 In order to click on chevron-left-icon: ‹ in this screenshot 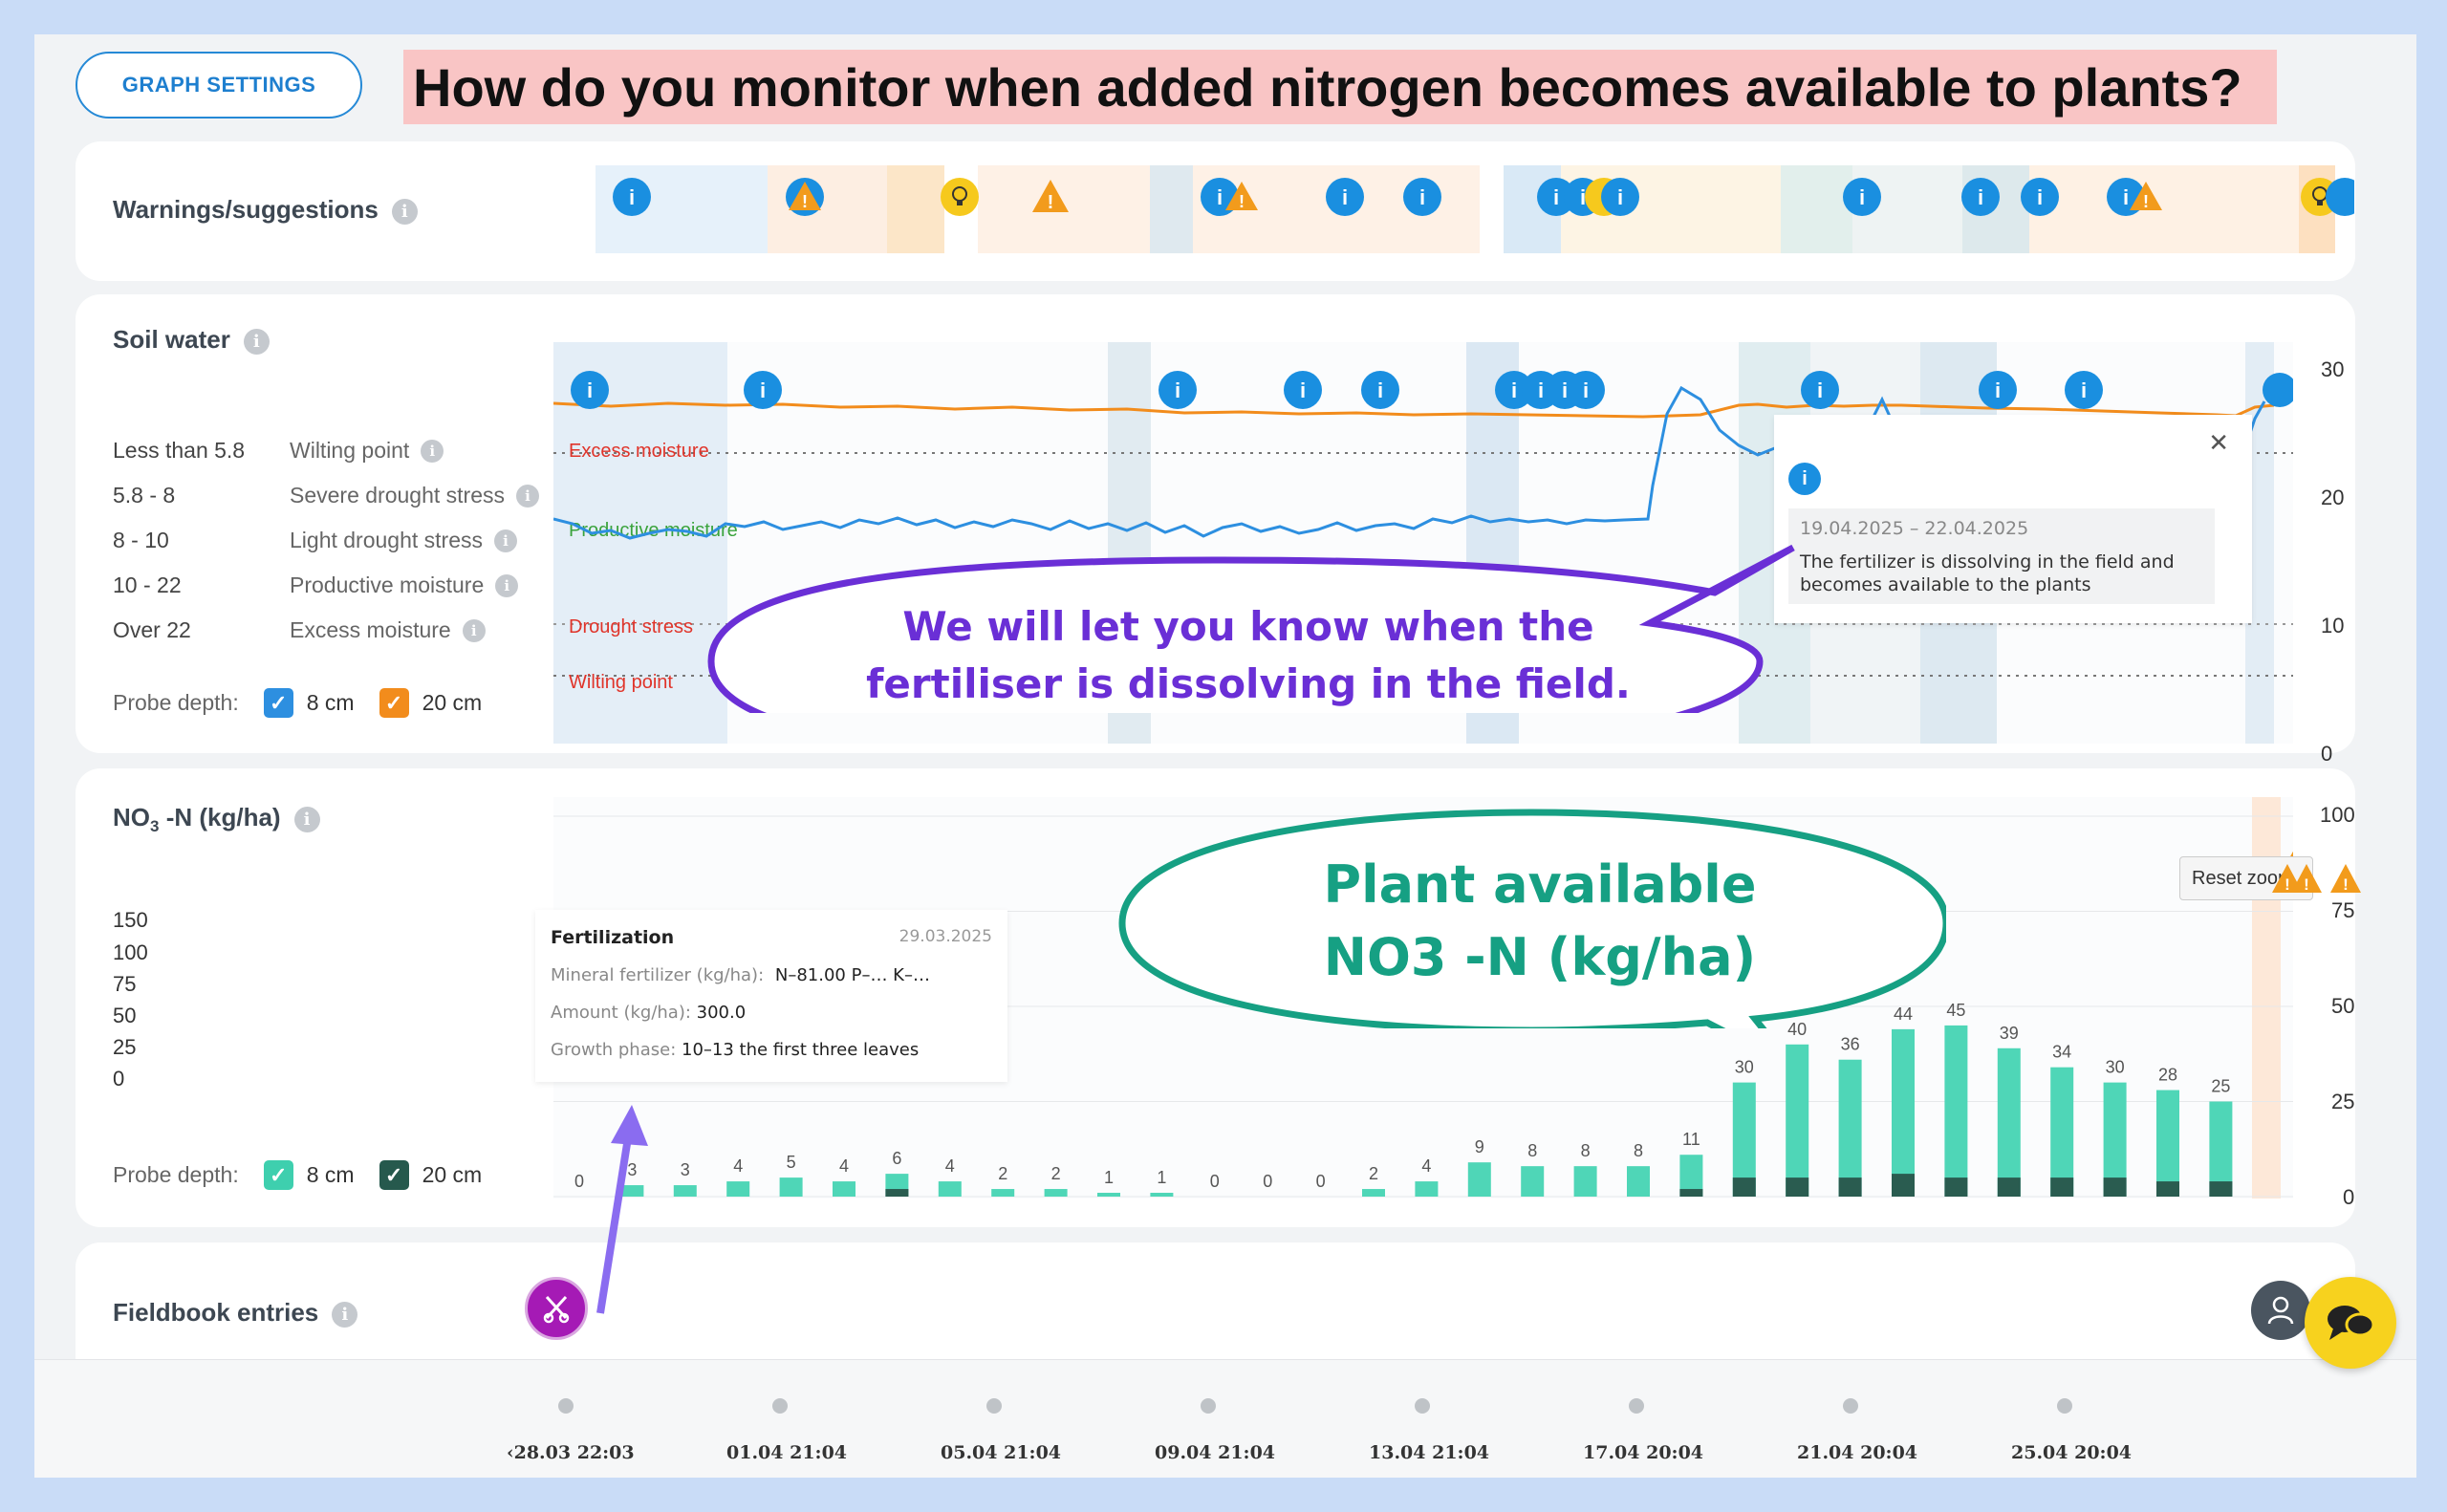, I will do `click(510, 1453)`.